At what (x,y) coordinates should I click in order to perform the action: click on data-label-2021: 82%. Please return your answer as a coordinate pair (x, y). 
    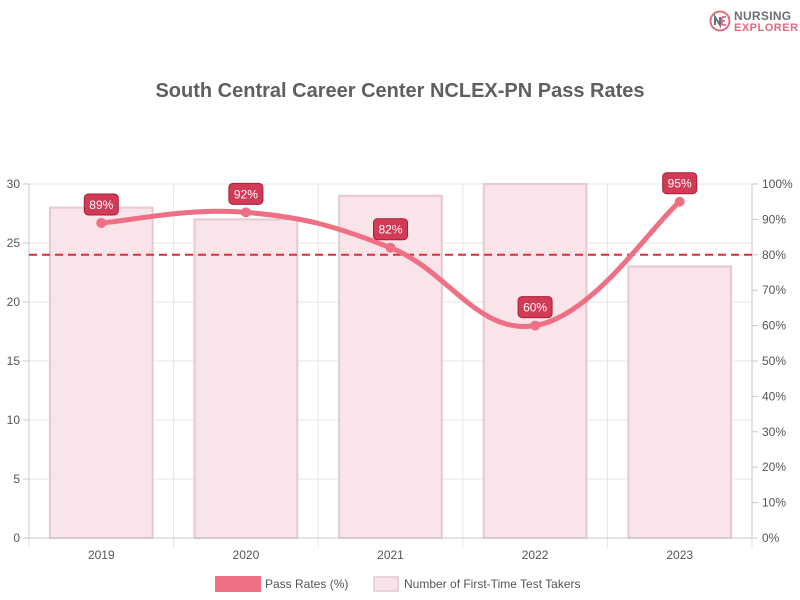
    Looking at the image, I should click on (390, 230).